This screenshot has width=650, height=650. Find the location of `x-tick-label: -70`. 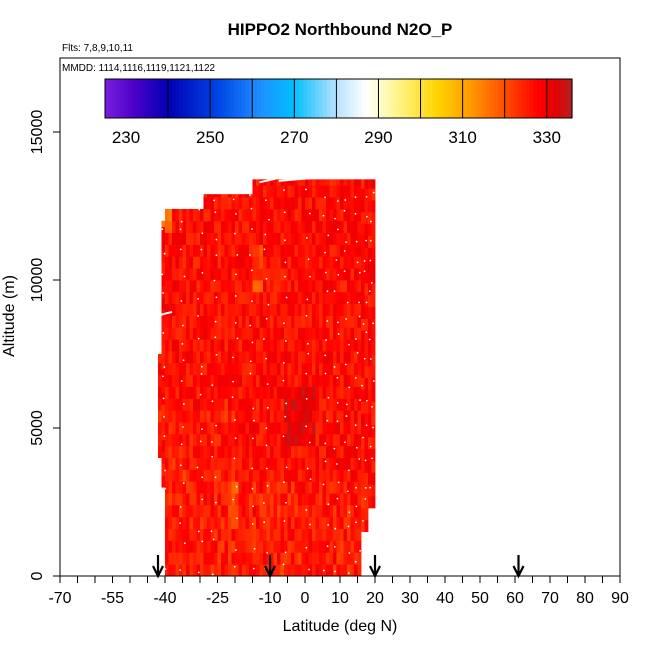

x-tick-label: -70 is located at coordinates (59, 598).